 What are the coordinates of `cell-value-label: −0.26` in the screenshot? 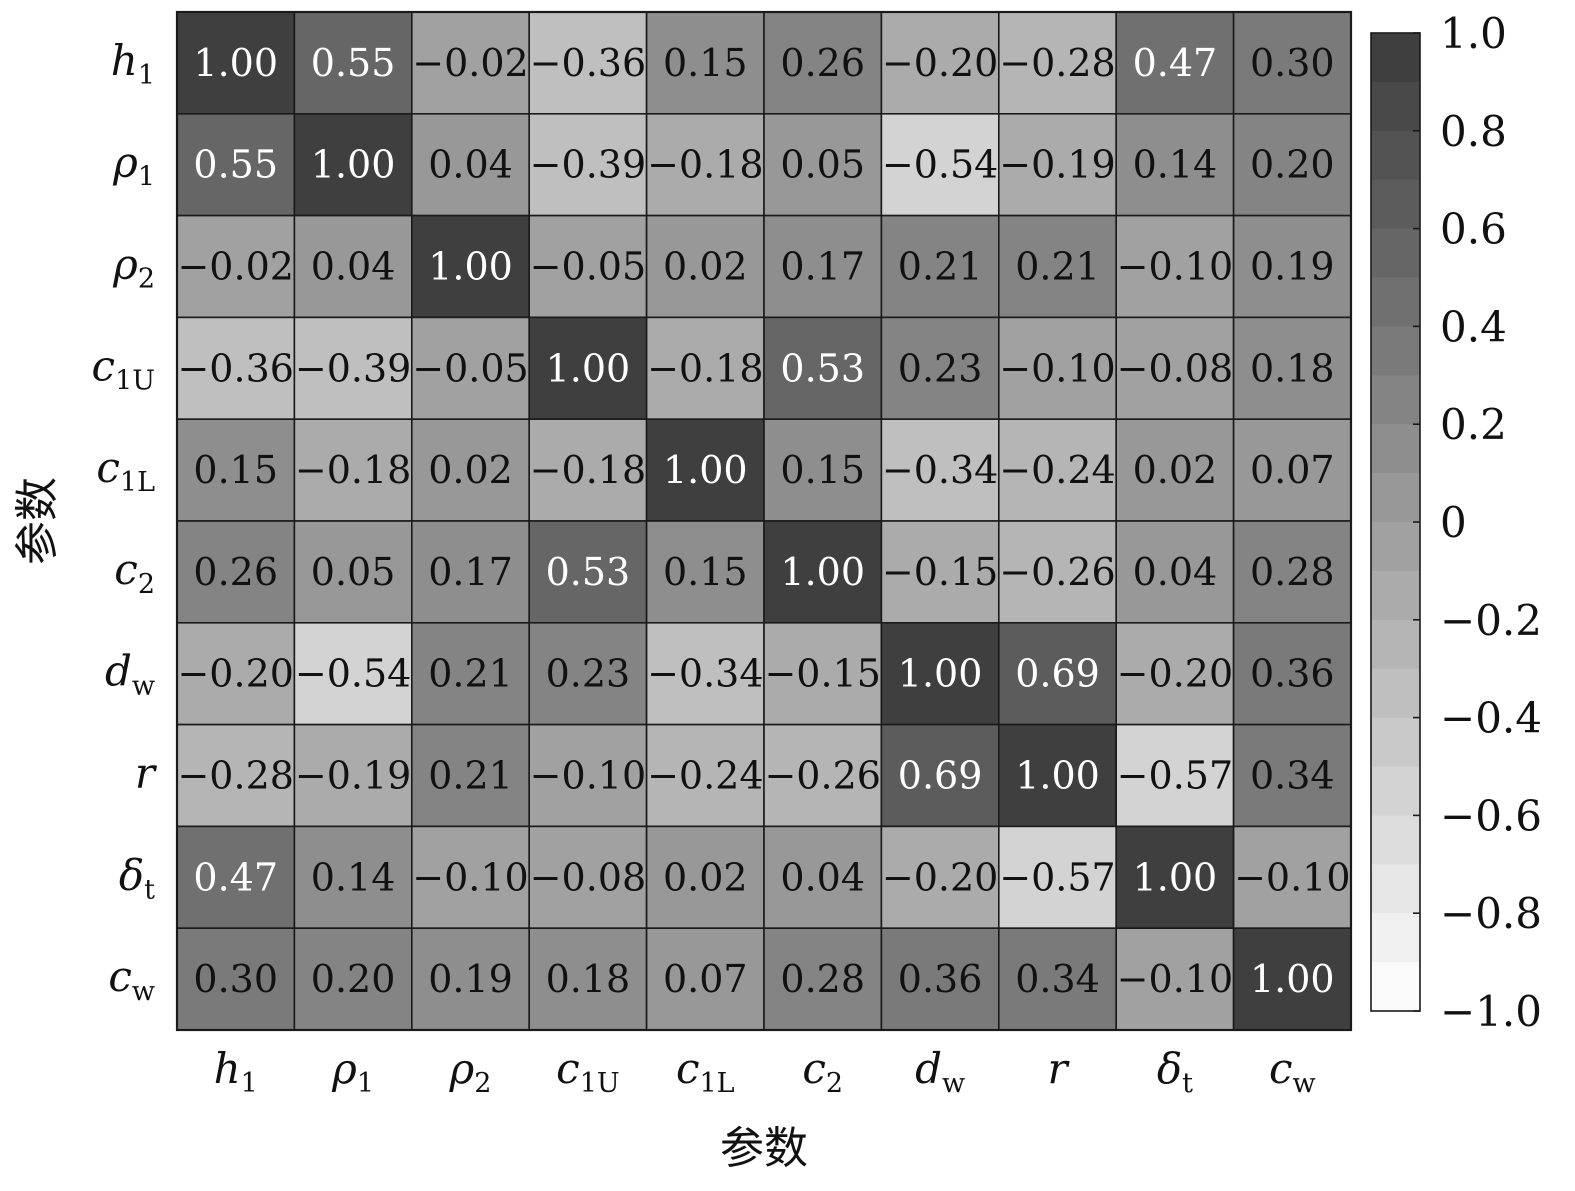 It's located at (822, 776).